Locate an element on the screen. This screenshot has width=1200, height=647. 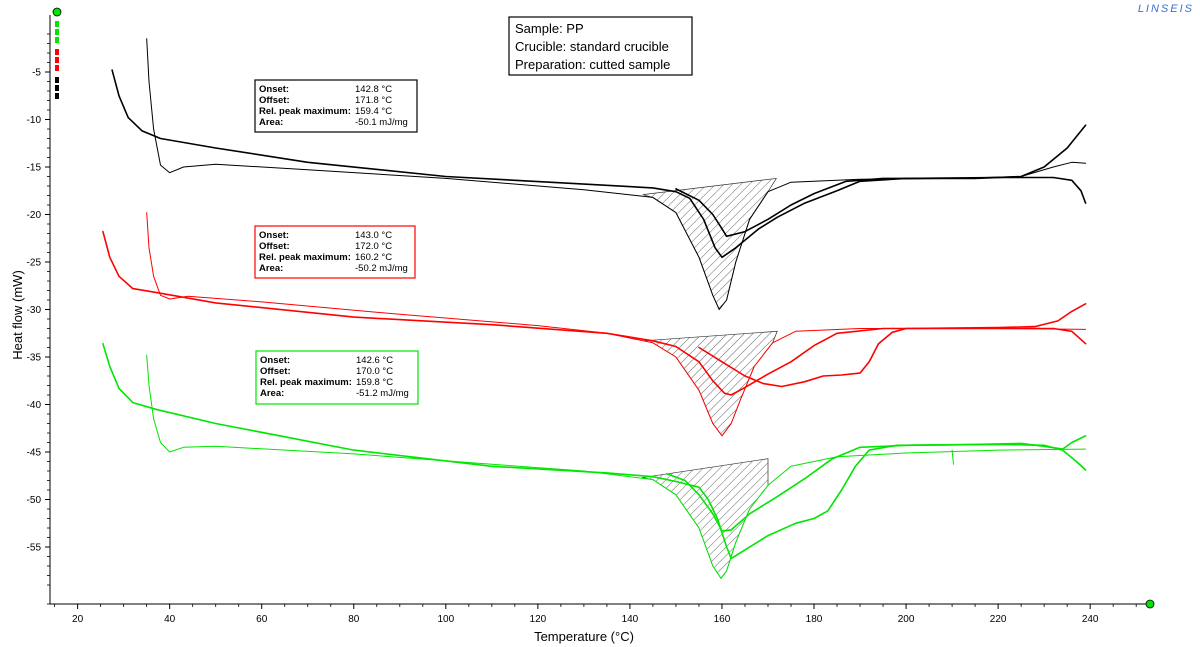
offset-value: 170.0 °C is located at coordinates (374, 371).